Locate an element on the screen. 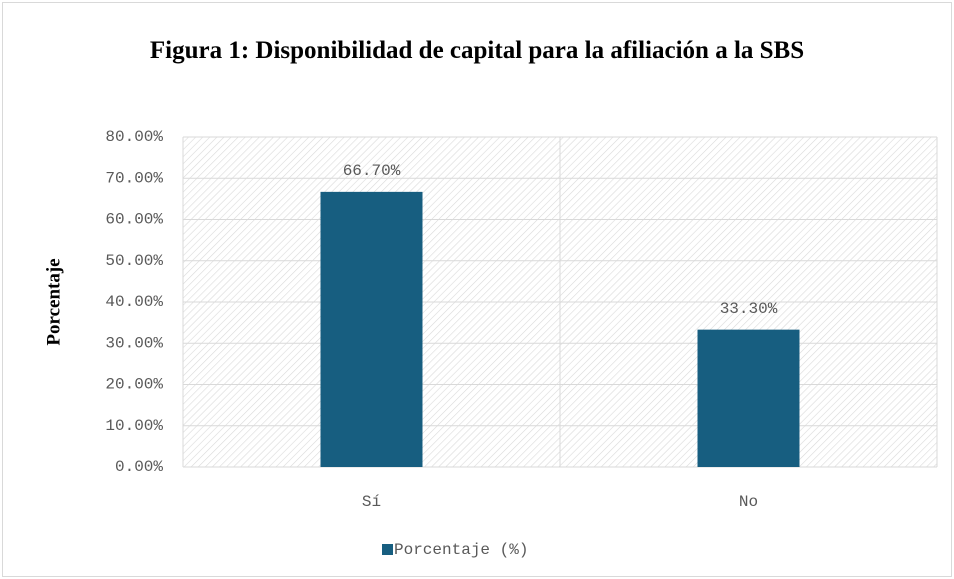 The width and height of the screenshot is (954, 579). y-tick-label: 80.00% is located at coordinates (134, 137).